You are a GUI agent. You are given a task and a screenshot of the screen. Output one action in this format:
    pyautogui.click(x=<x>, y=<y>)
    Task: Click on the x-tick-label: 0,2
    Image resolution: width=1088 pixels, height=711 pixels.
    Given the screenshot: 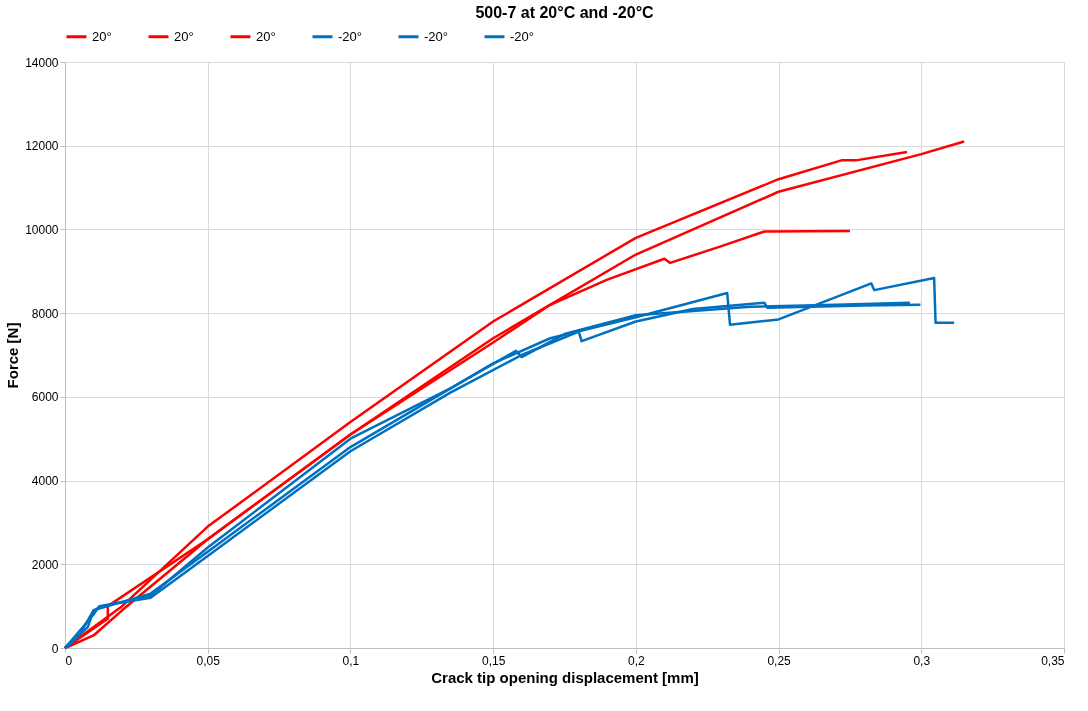 What is the action you would take?
    pyautogui.click(x=637, y=660)
    